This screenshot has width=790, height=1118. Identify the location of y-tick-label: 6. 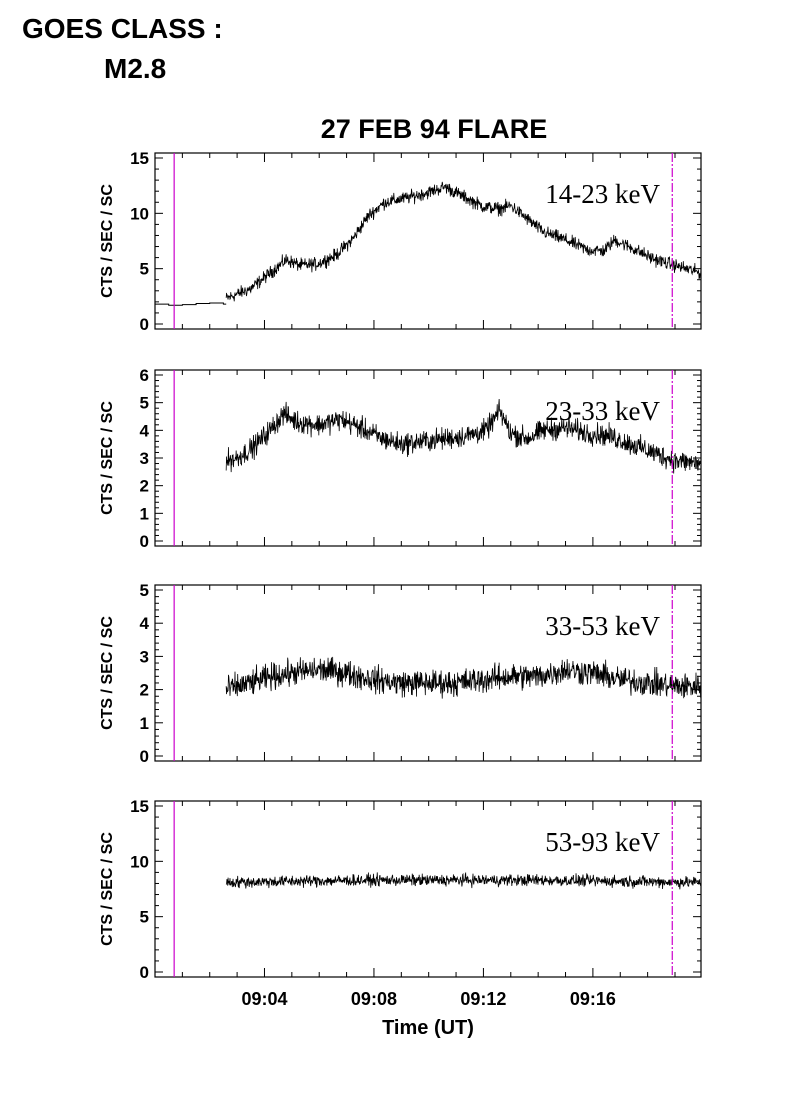
(144, 375).